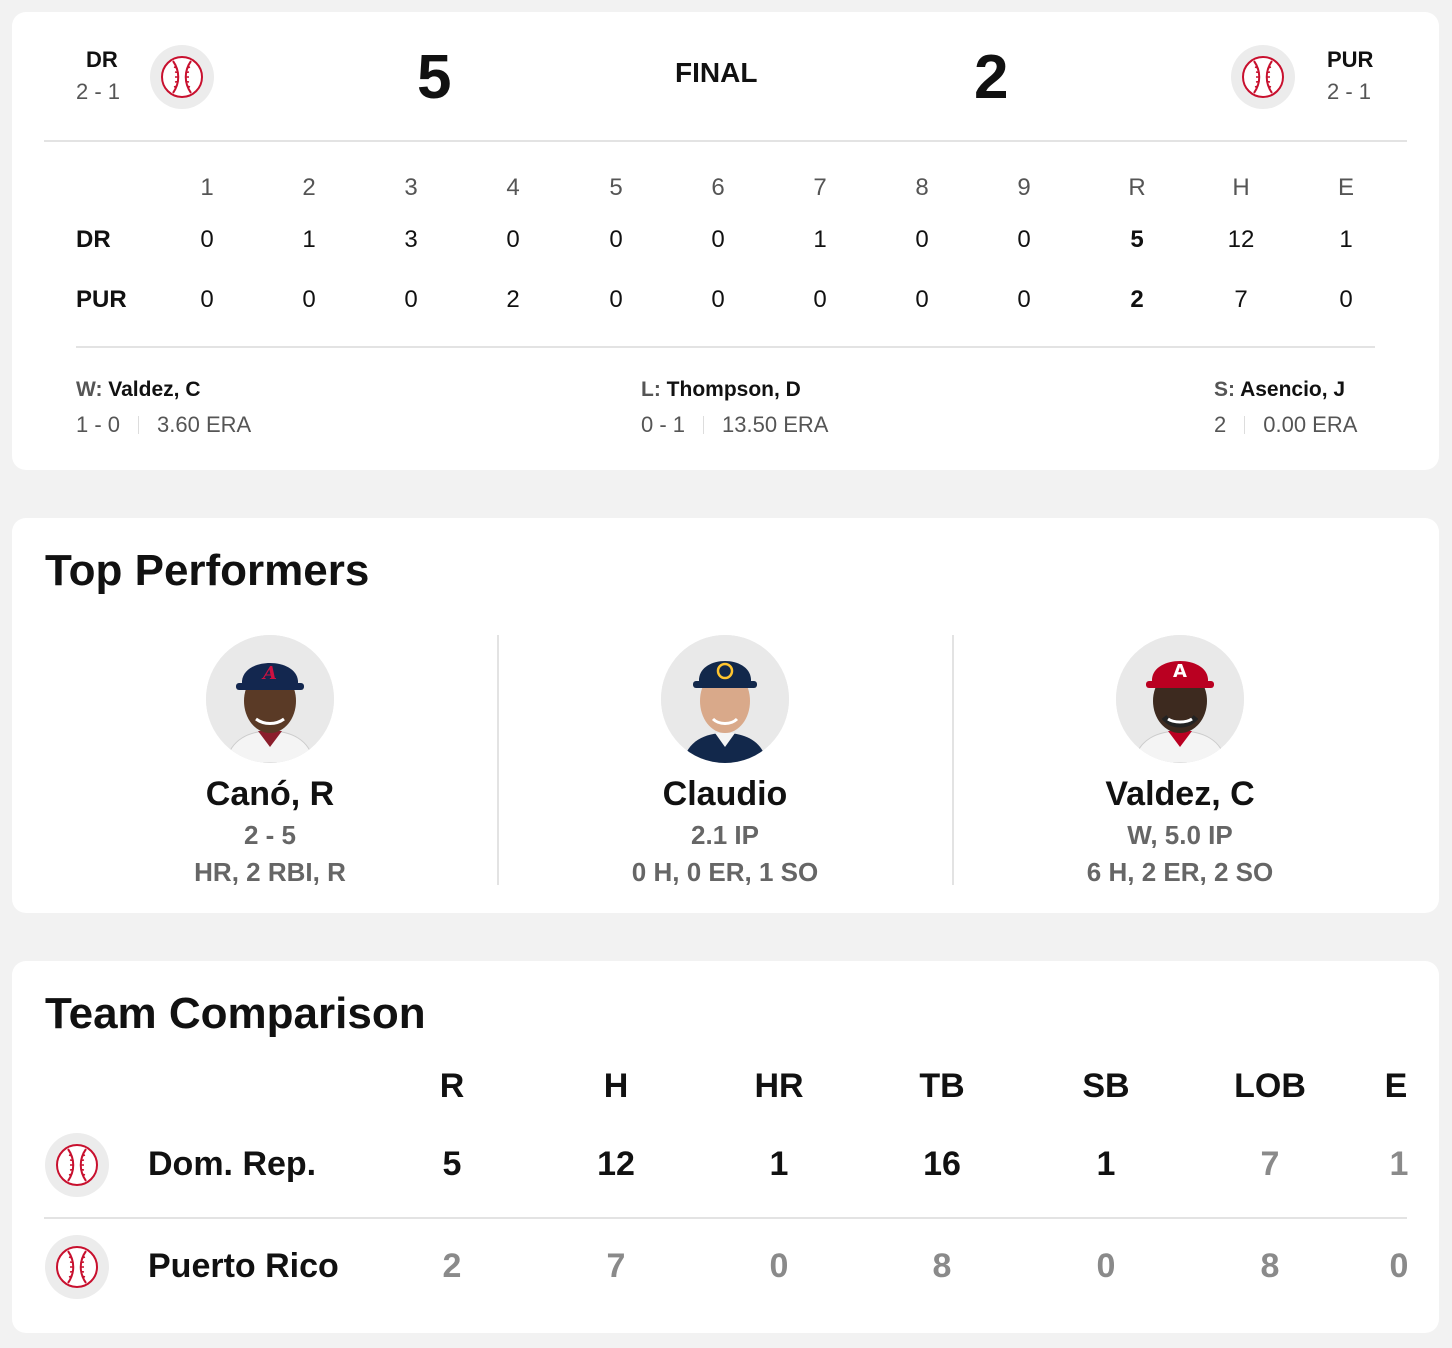 The width and height of the screenshot is (1452, 1348). Describe the element at coordinates (616, 1086) in the screenshot. I see `comparison-header: H` at that location.